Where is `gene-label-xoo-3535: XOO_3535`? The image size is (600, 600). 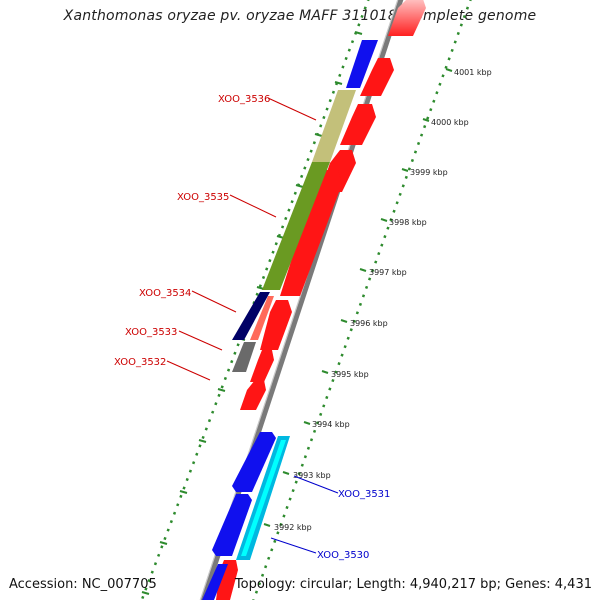
gene-label-xoo-3535: XOO_3535 is located at coordinates (203, 197).